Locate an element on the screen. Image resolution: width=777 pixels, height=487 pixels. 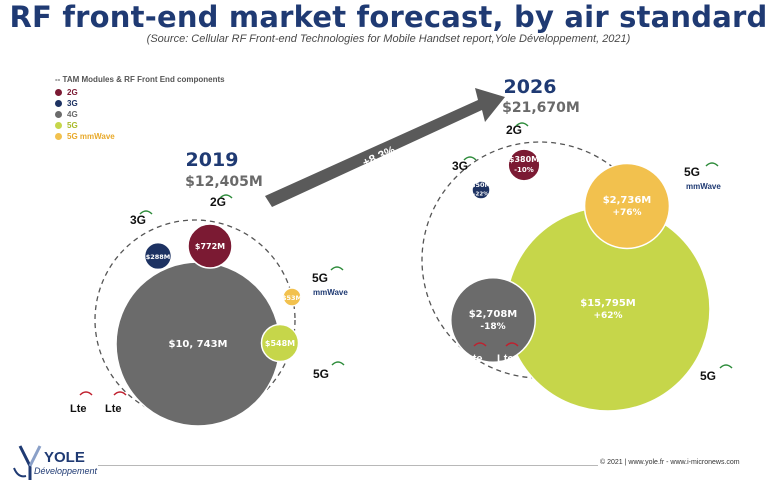
bubble-2g-2019 is located at coordinates (210, 246).